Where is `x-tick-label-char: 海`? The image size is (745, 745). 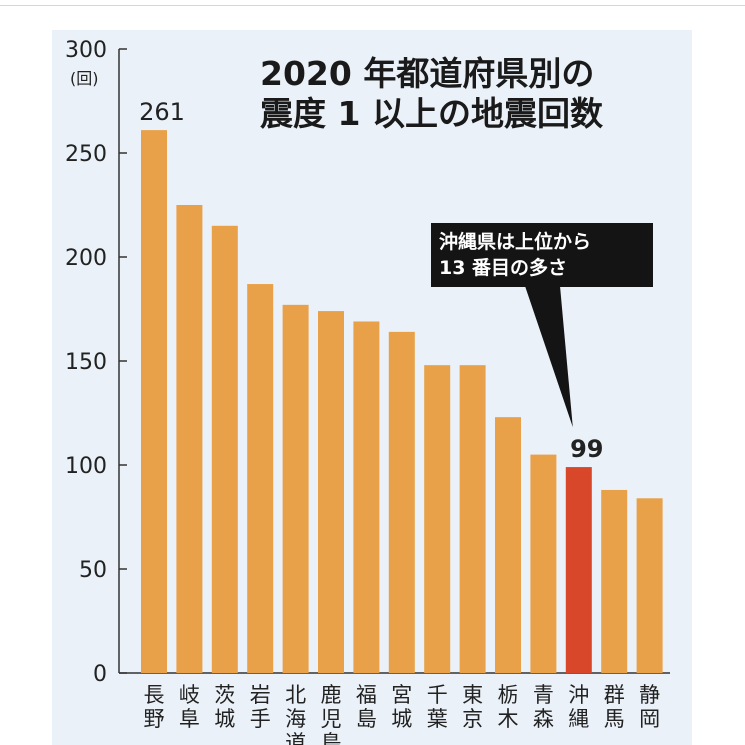
x-tick-label-char: 海 is located at coordinates (295, 719).